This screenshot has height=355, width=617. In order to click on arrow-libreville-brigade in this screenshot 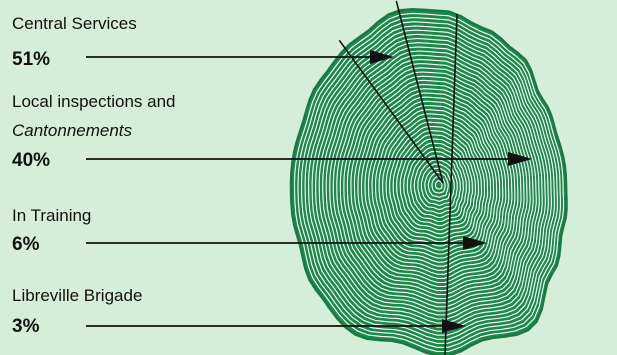, I will do `click(276, 326)`.